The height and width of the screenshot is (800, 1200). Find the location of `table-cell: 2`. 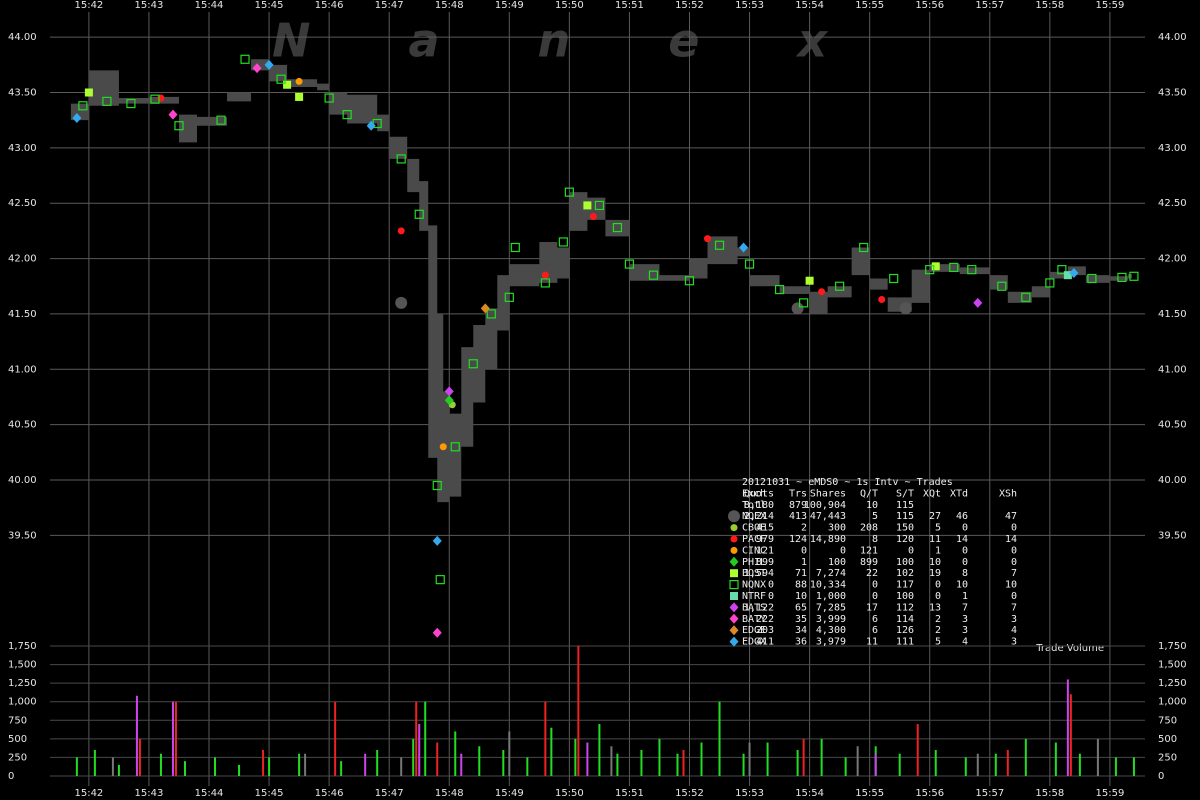

table-cell: 2 is located at coordinates (938, 619).